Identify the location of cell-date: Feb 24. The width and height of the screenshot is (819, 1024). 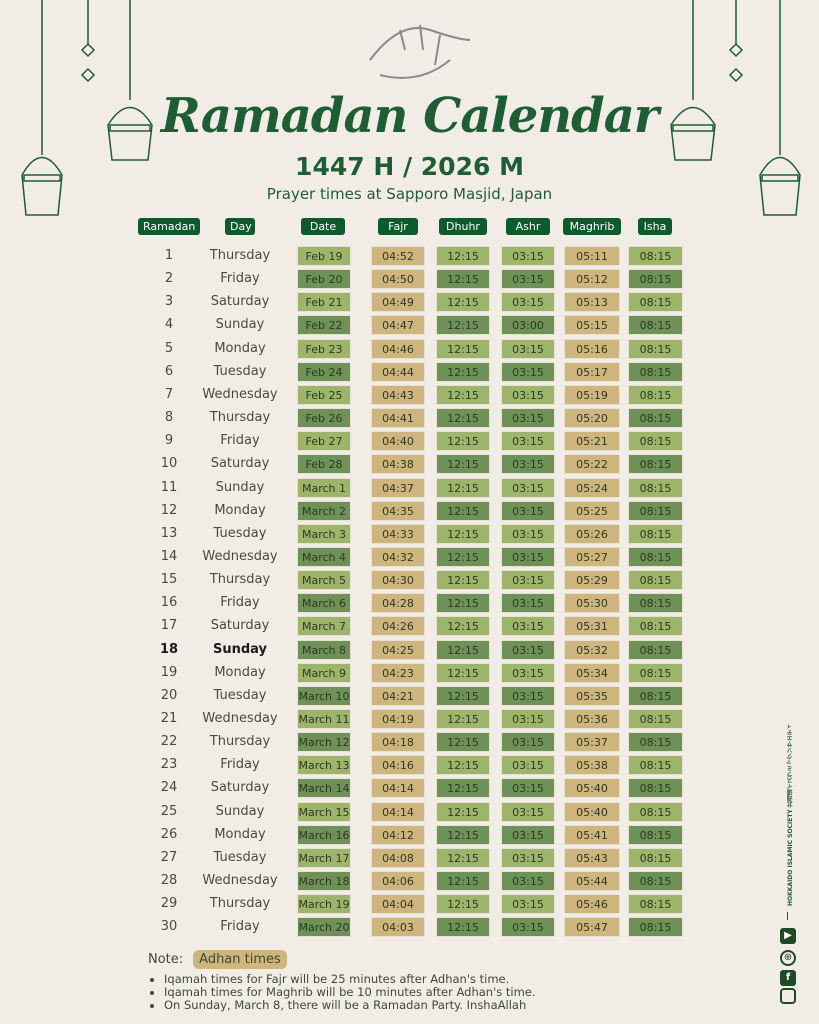
(324, 371).